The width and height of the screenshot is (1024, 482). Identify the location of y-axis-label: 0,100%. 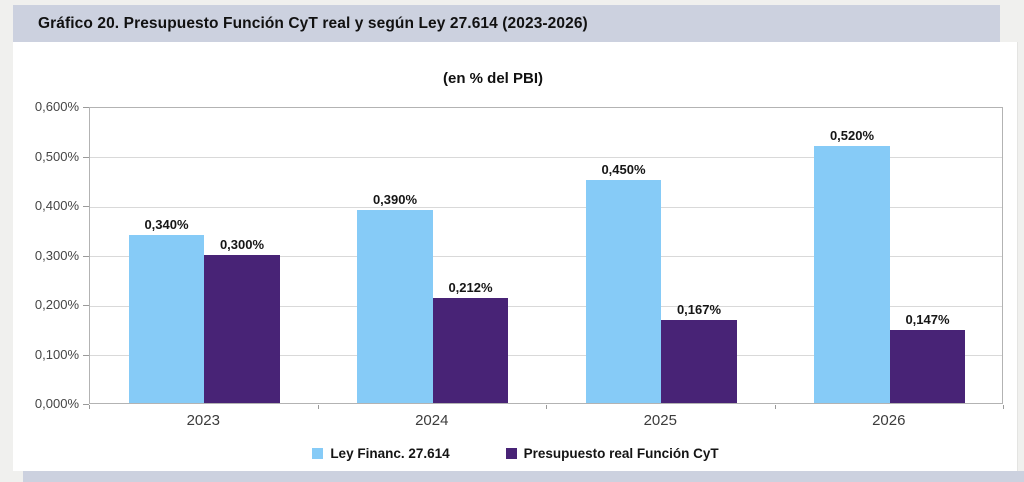
(56, 354).